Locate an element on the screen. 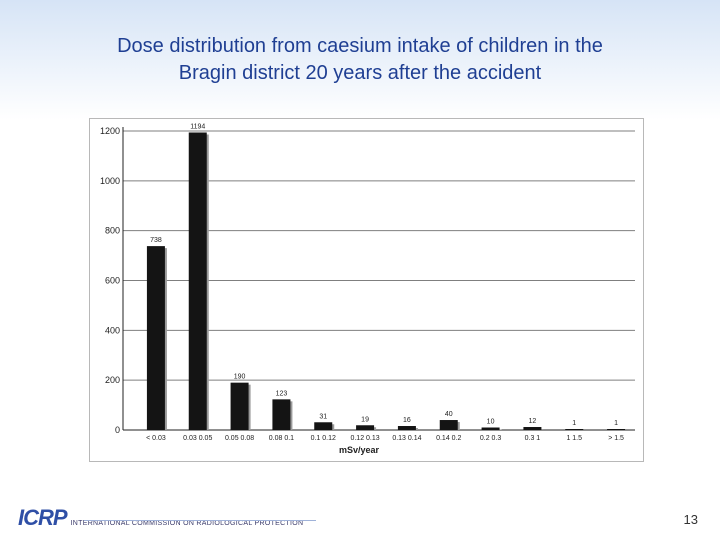  y-tick-label-0: 0 is located at coordinates (117, 430).